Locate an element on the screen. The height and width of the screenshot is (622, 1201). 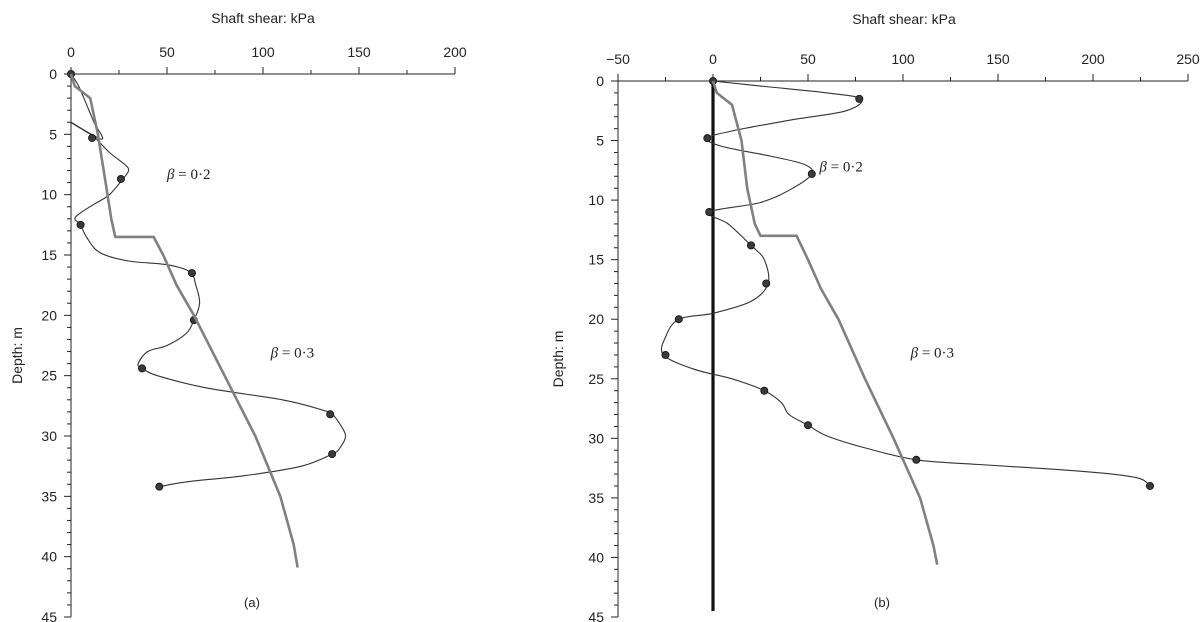
x-tick-label: 250 is located at coordinates (1188, 59).